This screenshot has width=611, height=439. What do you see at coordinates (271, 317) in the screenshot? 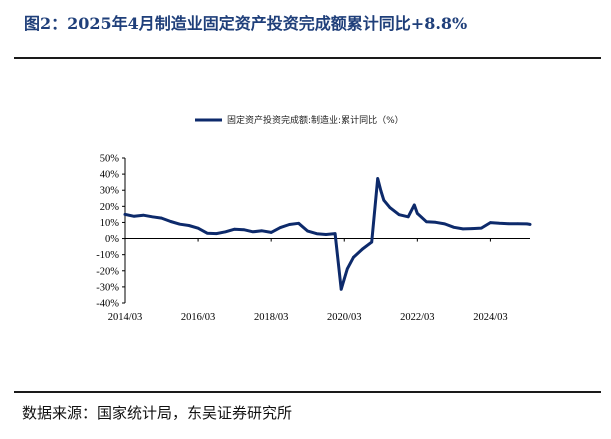
I see `x-tick-label: 2018/03` at bounding box center [271, 317].